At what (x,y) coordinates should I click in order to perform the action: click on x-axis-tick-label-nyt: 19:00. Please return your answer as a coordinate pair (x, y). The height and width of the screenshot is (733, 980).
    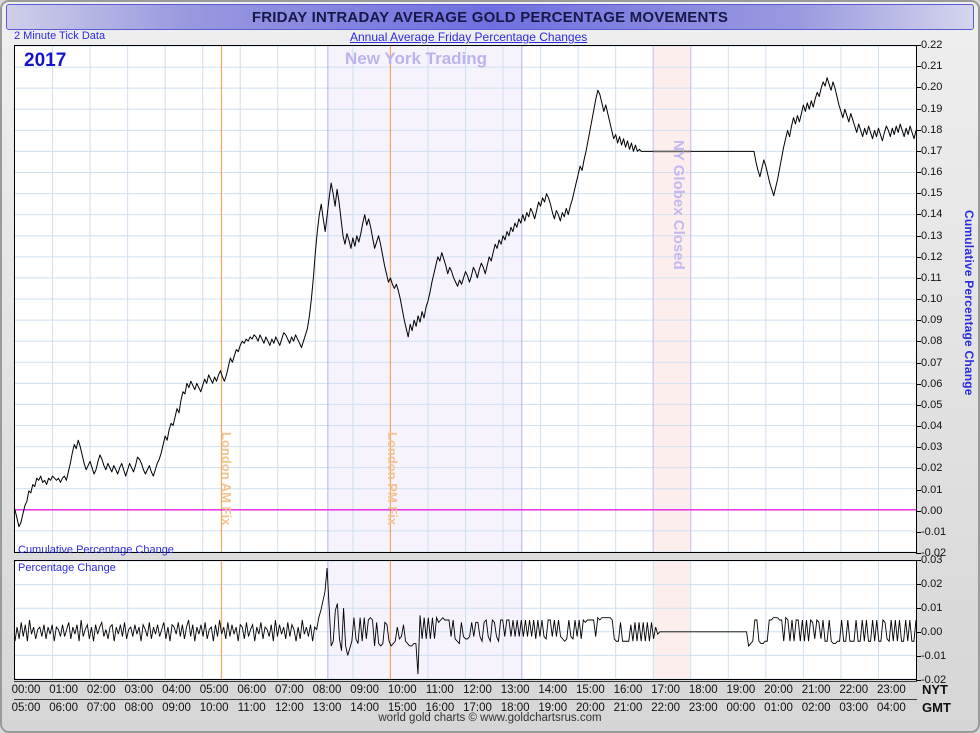
    Looking at the image, I should click on (741, 690).